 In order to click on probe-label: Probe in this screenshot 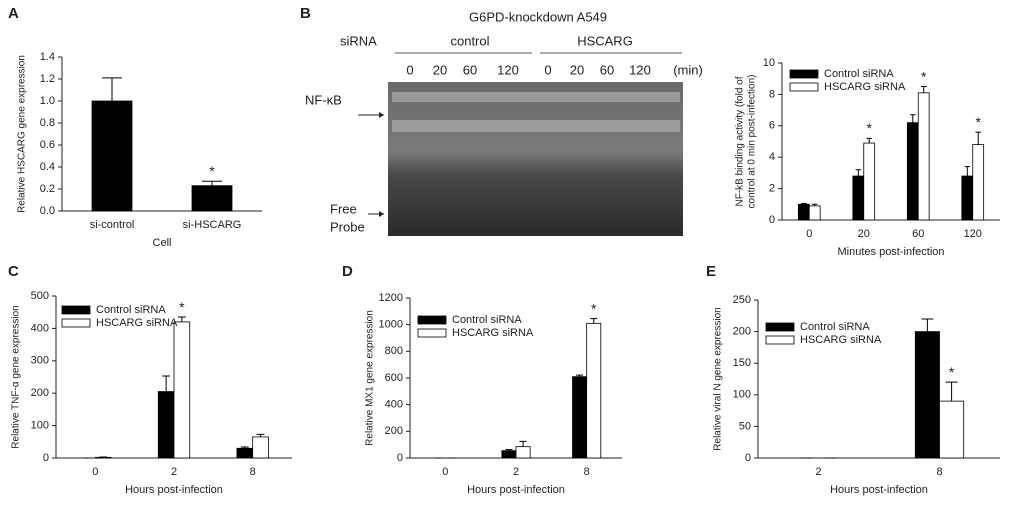, I will do `click(347, 226)`.